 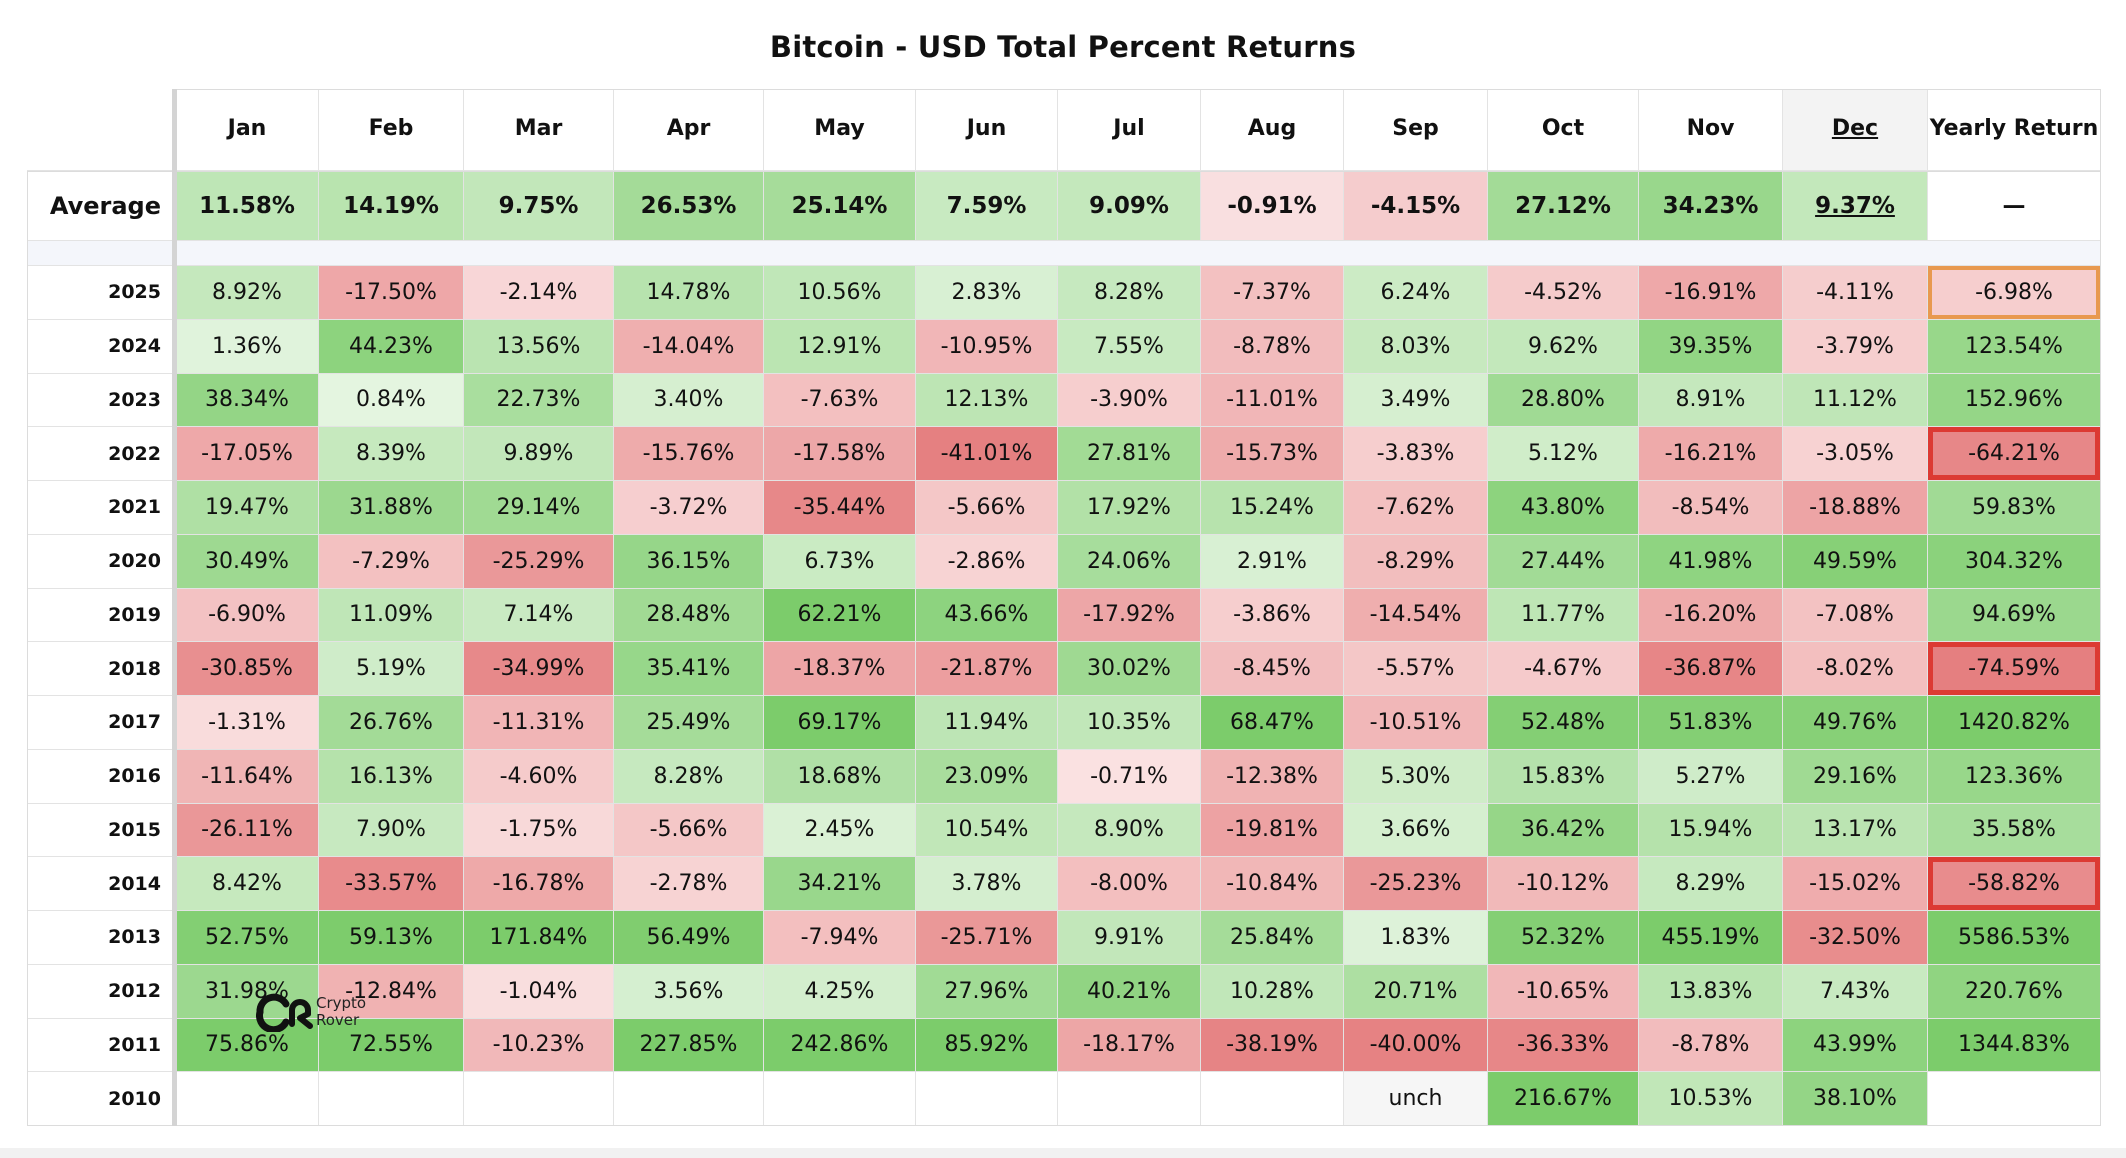 I want to click on return-cell: -7.08%, so click(x=1855, y=615).